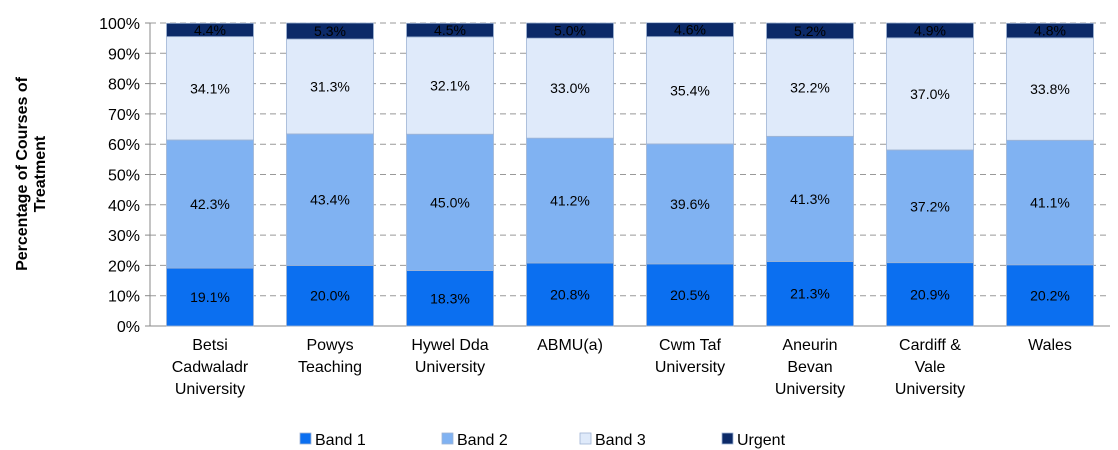 The height and width of the screenshot is (450, 1118). Describe the element at coordinates (570, 345) in the screenshot. I see `x-tick-label: ABMU(a)` at that location.